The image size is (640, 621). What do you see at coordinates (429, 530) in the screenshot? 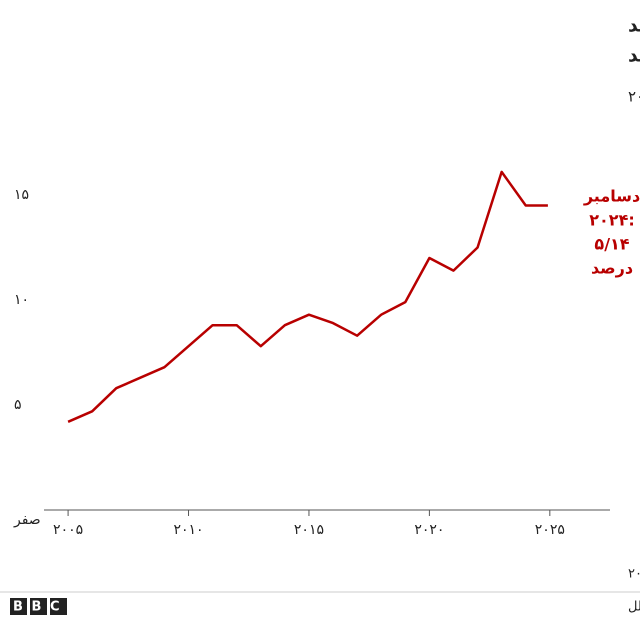
I see `x-tick-label: ۲۰۲۰` at bounding box center [429, 530].